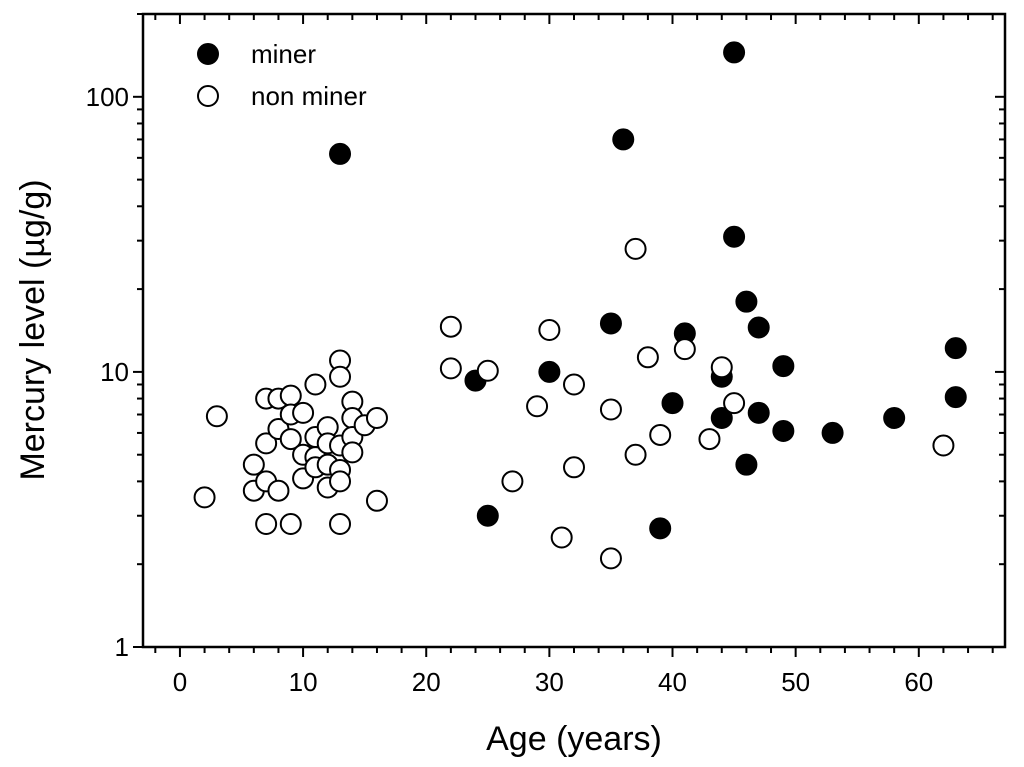 The width and height of the screenshot is (1024, 767). What do you see at coordinates (426, 682) in the screenshot?
I see `x-tick-label: 20` at bounding box center [426, 682].